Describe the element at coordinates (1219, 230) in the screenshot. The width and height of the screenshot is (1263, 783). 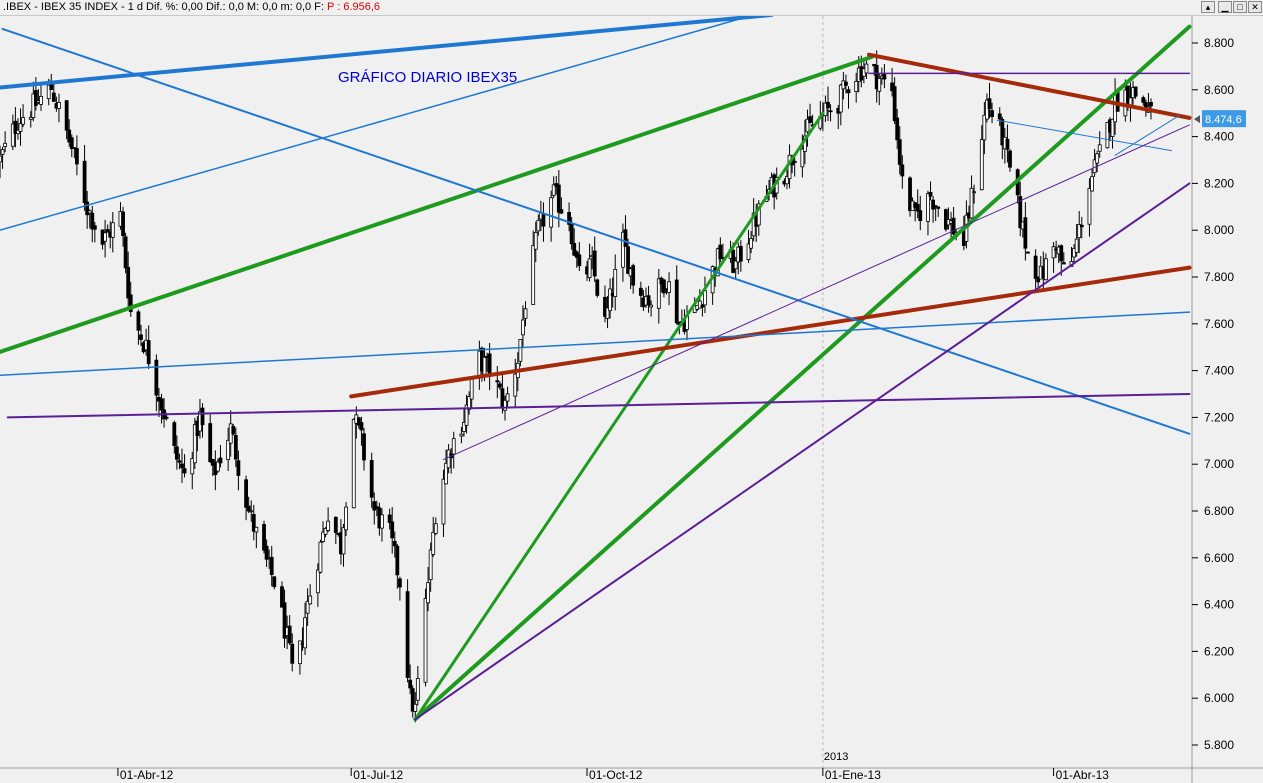
I see `price-tick-label: 8.000` at that location.